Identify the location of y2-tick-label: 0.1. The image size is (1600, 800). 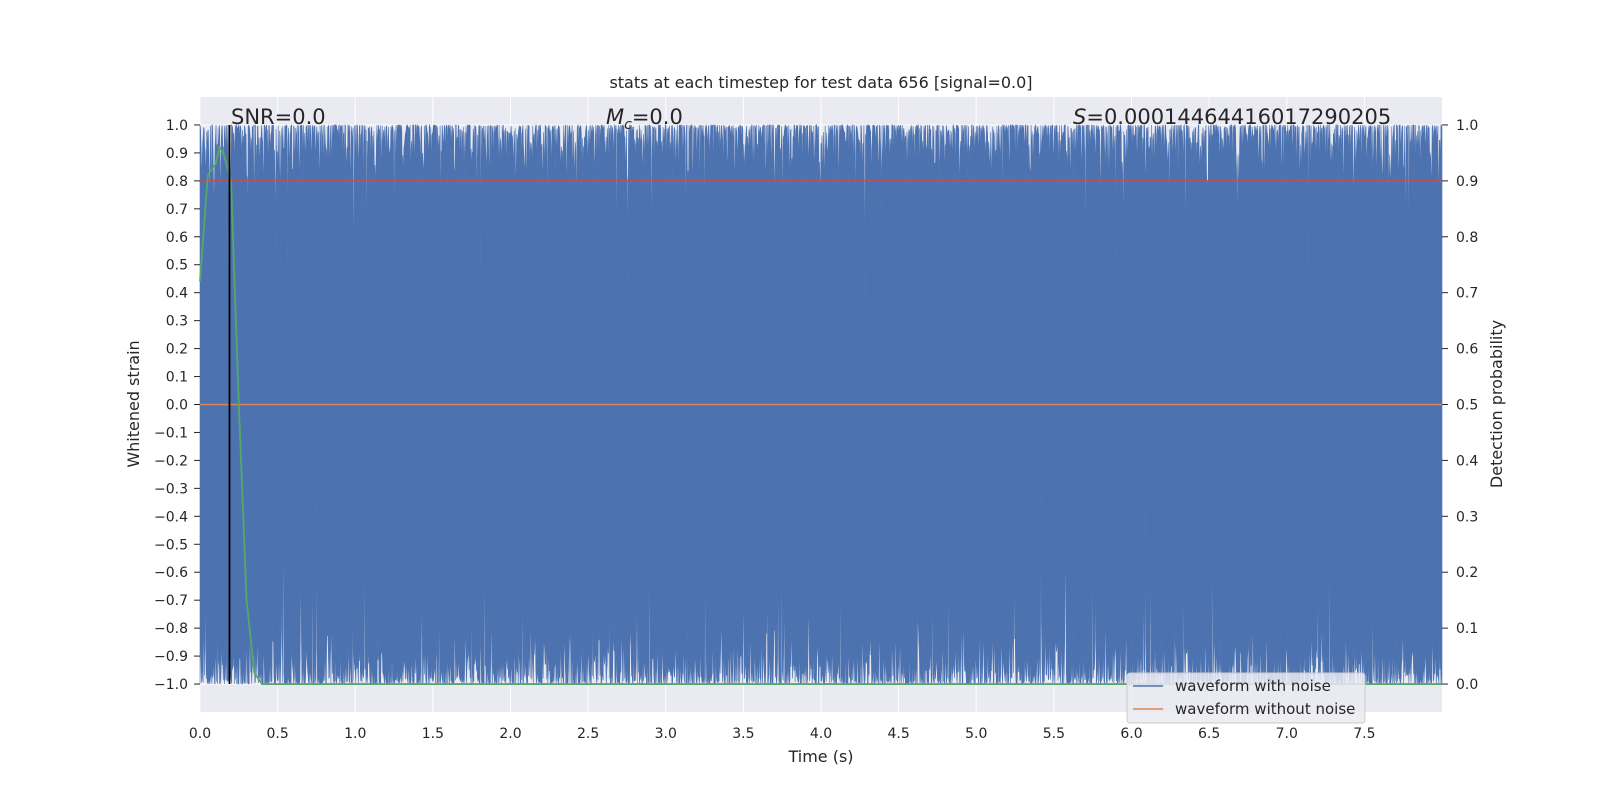
(1467, 629).